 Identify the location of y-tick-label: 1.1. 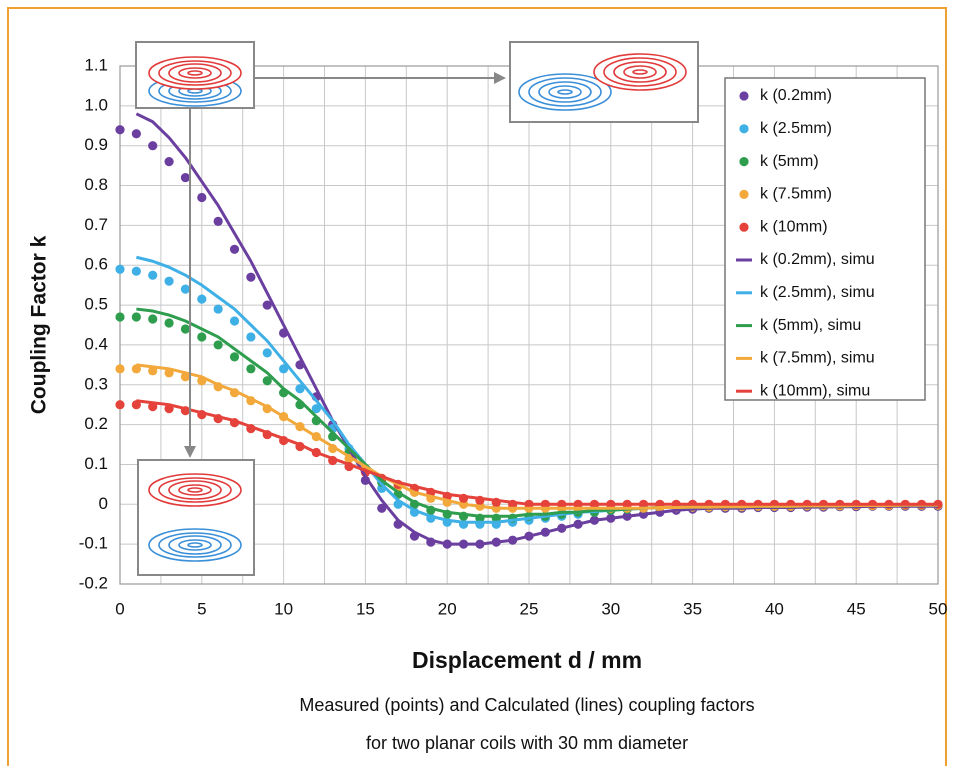
(96, 64).